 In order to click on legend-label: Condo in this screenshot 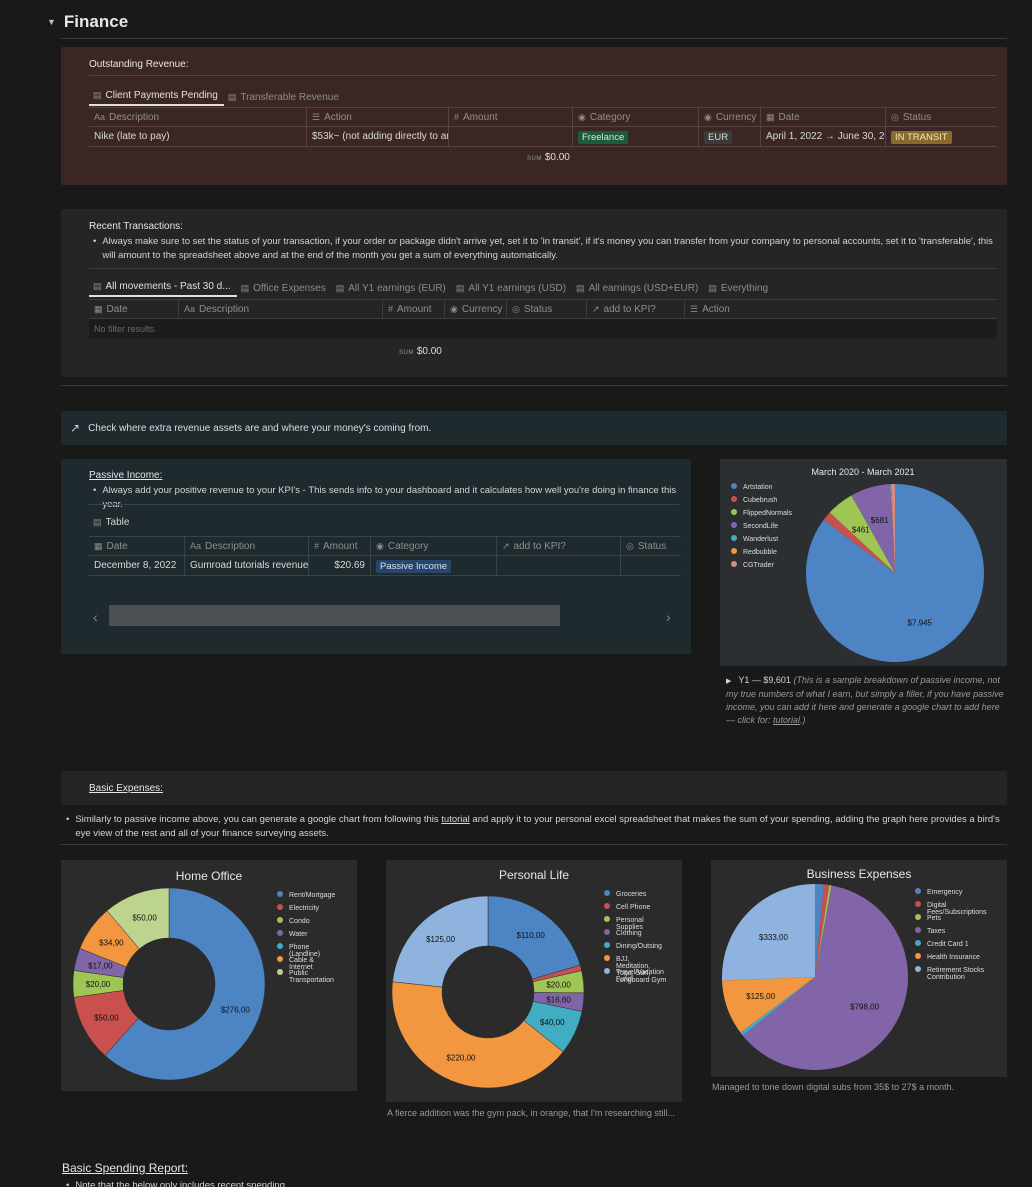, I will do `click(299, 921)`.